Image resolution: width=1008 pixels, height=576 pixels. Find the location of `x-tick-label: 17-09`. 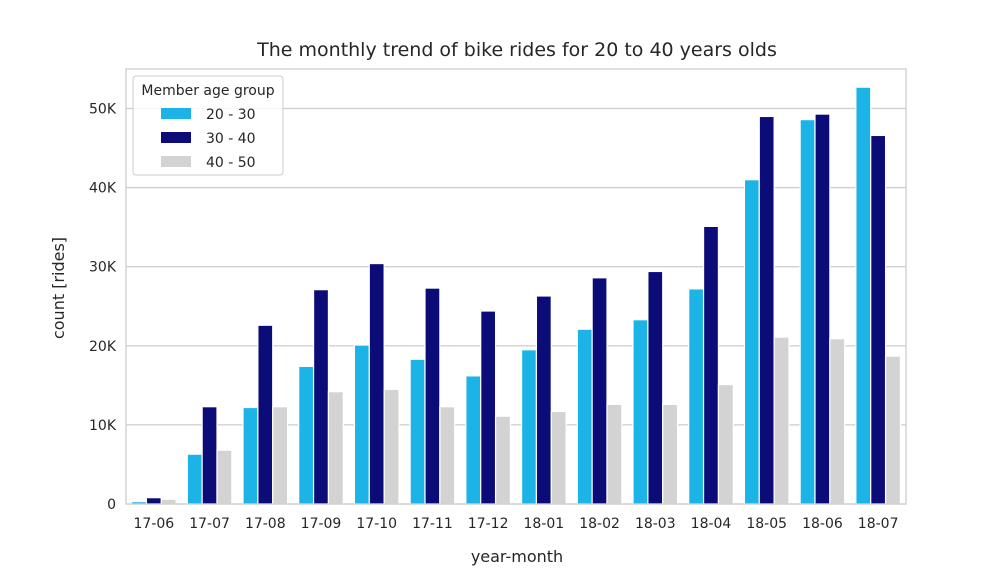

x-tick-label: 17-09 is located at coordinates (321, 524).